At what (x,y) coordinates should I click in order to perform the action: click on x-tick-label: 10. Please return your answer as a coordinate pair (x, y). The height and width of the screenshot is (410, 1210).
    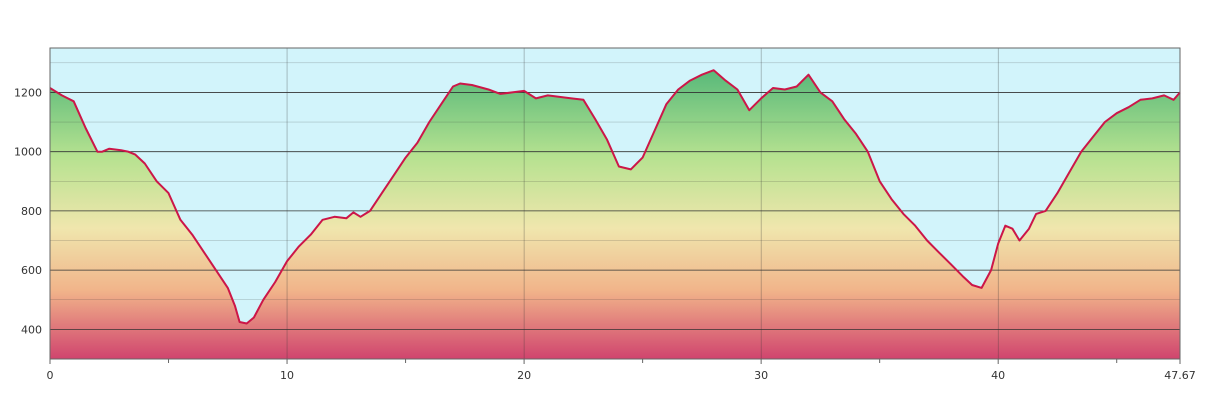
    Looking at the image, I should click on (287, 375).